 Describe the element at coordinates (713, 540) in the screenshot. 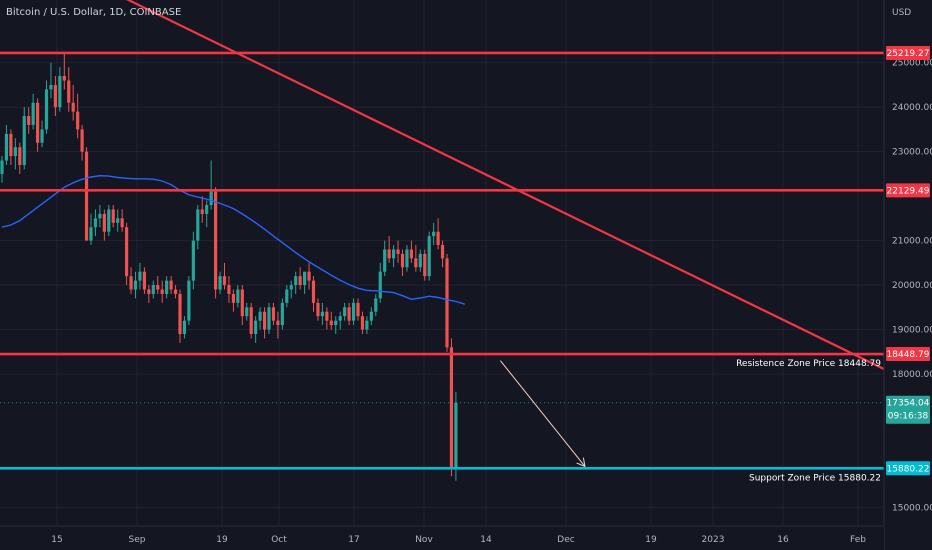

I see `time-tick-label: 2023` at that location.